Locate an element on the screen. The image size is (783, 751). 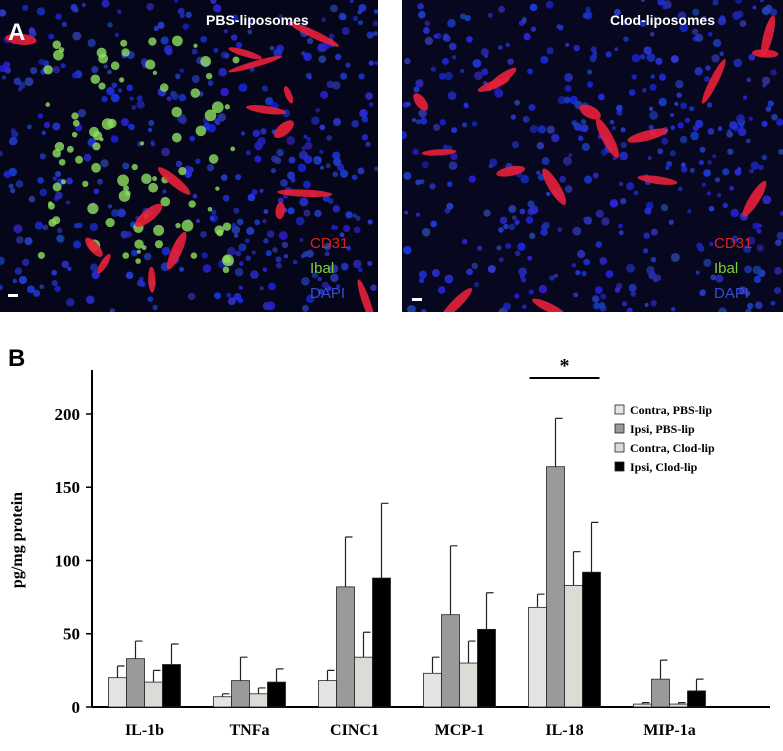
x-tick-label: TNFa is located at coordinates (250, 730).